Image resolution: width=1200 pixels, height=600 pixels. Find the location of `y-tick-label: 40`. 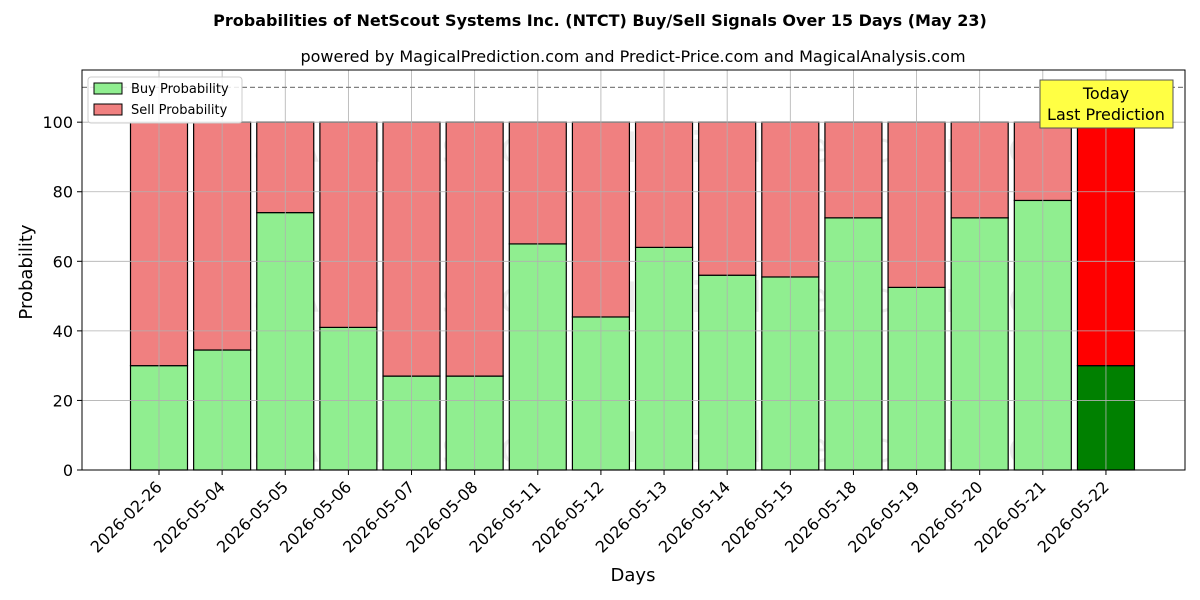

y-tick-label: 40 is located at coordinates (63, 331).